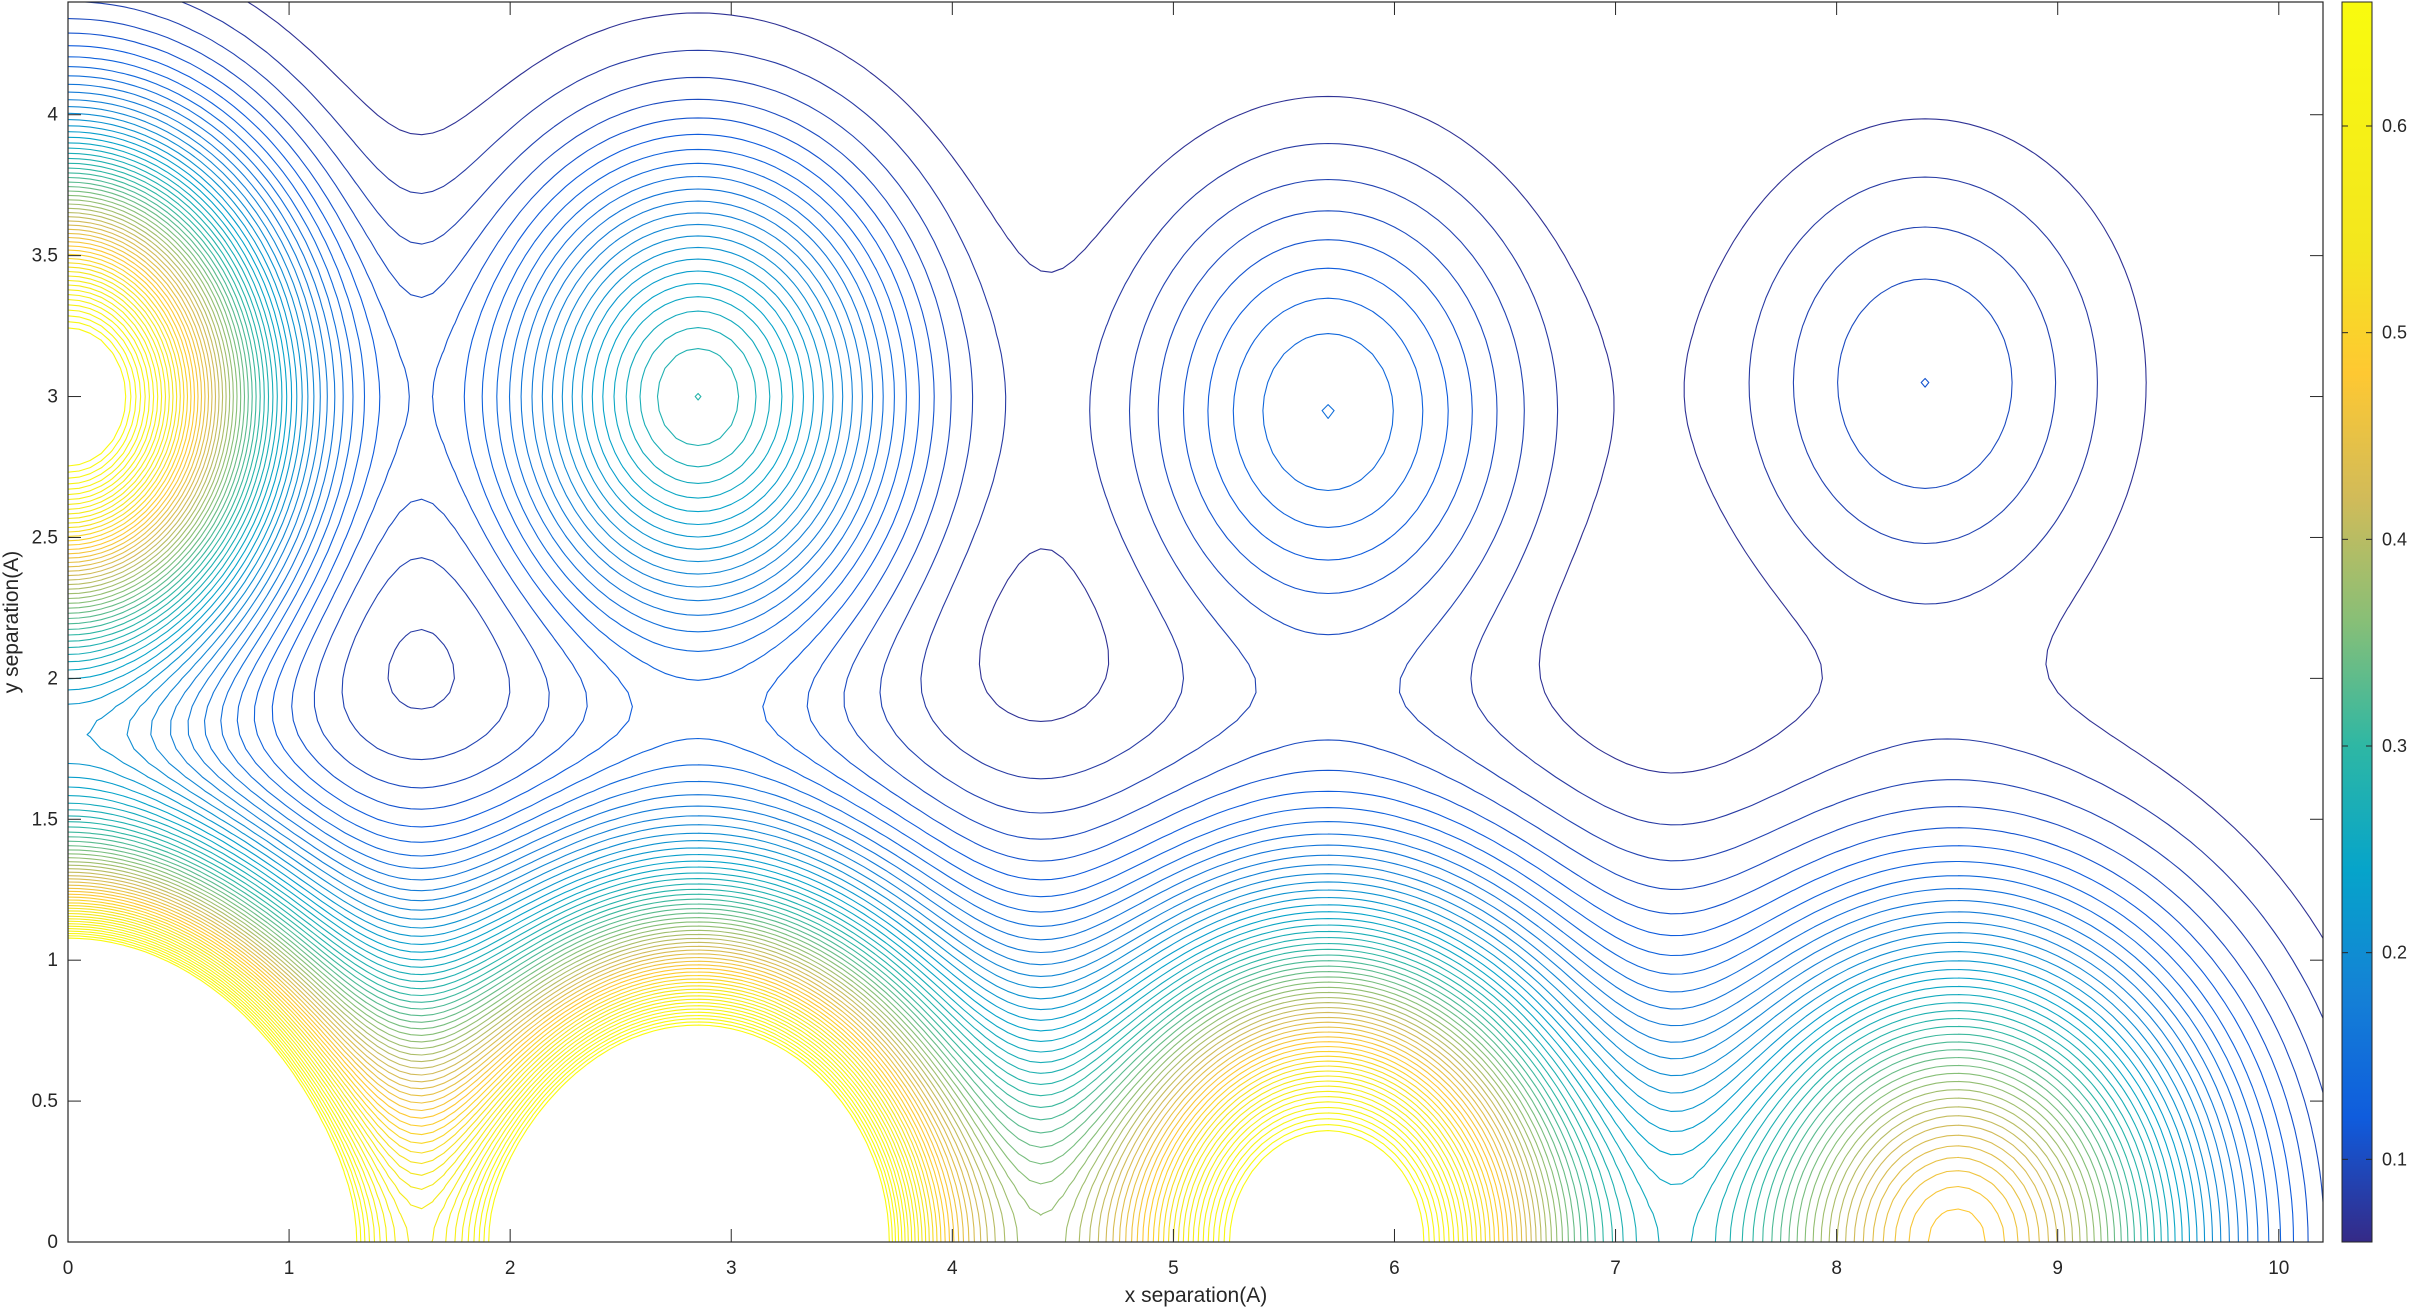  Describe the element at coordinates (52, 397) in the screenshot. I see `y-tick-label: 3` at that location.